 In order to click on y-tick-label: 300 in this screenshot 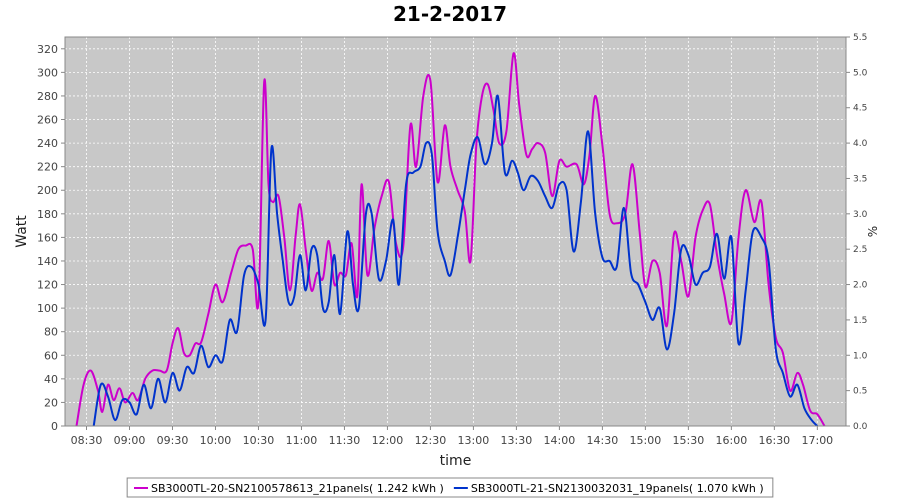, I will do `click(47, 72)`.